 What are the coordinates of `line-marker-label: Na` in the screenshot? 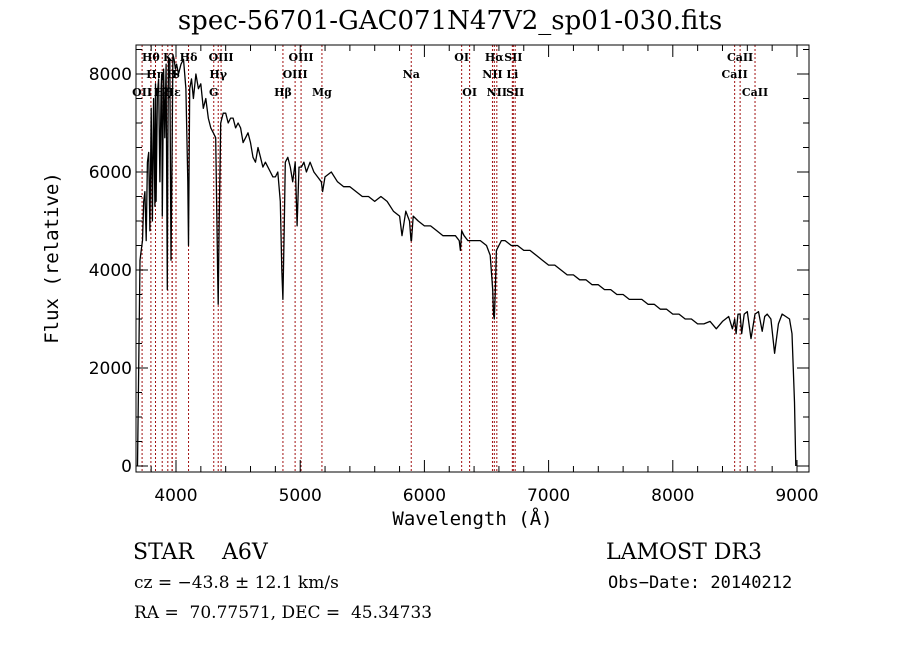 It's located at (411, 74).